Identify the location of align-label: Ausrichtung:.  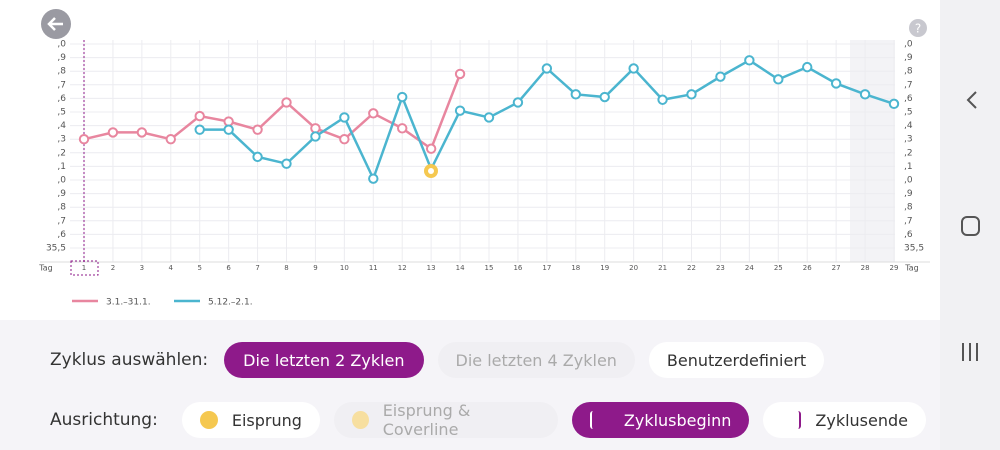
(104, 420).